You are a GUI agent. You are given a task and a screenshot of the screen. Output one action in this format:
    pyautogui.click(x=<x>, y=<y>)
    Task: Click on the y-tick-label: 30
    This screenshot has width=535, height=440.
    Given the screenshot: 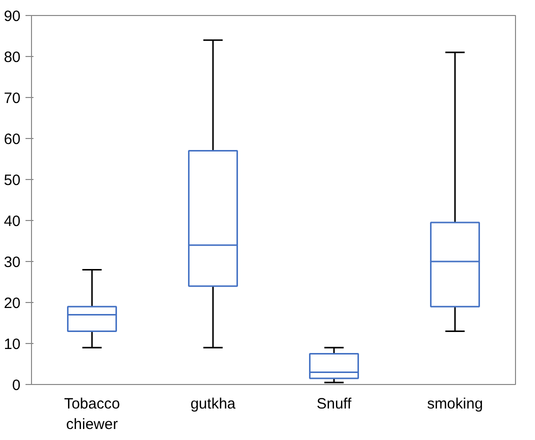 What is the action you would take?
    pyautogui.click(x=12, y=262)
    